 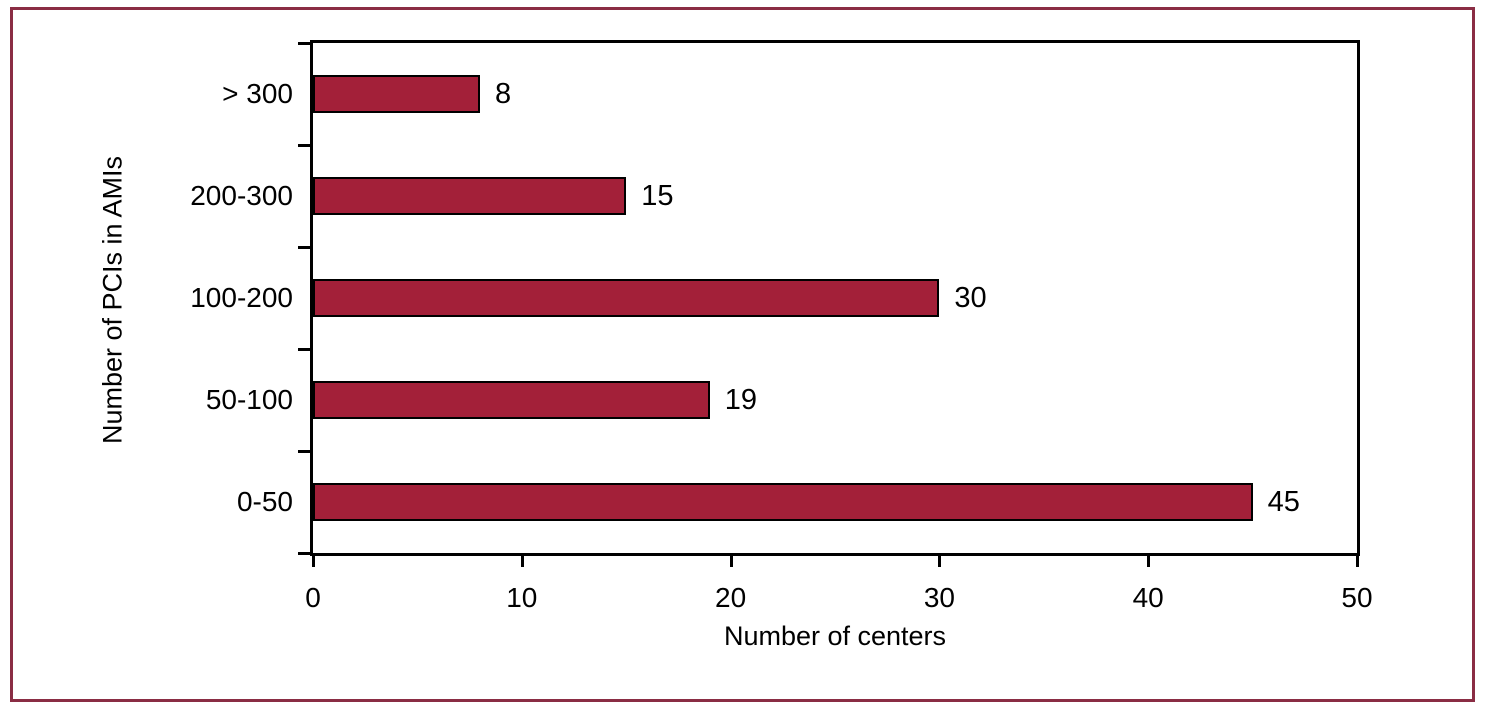 What do you see at coordinates (241, 195) in the screenshot?
I see `category-label: 200-300` at bounding box center [241, 195].